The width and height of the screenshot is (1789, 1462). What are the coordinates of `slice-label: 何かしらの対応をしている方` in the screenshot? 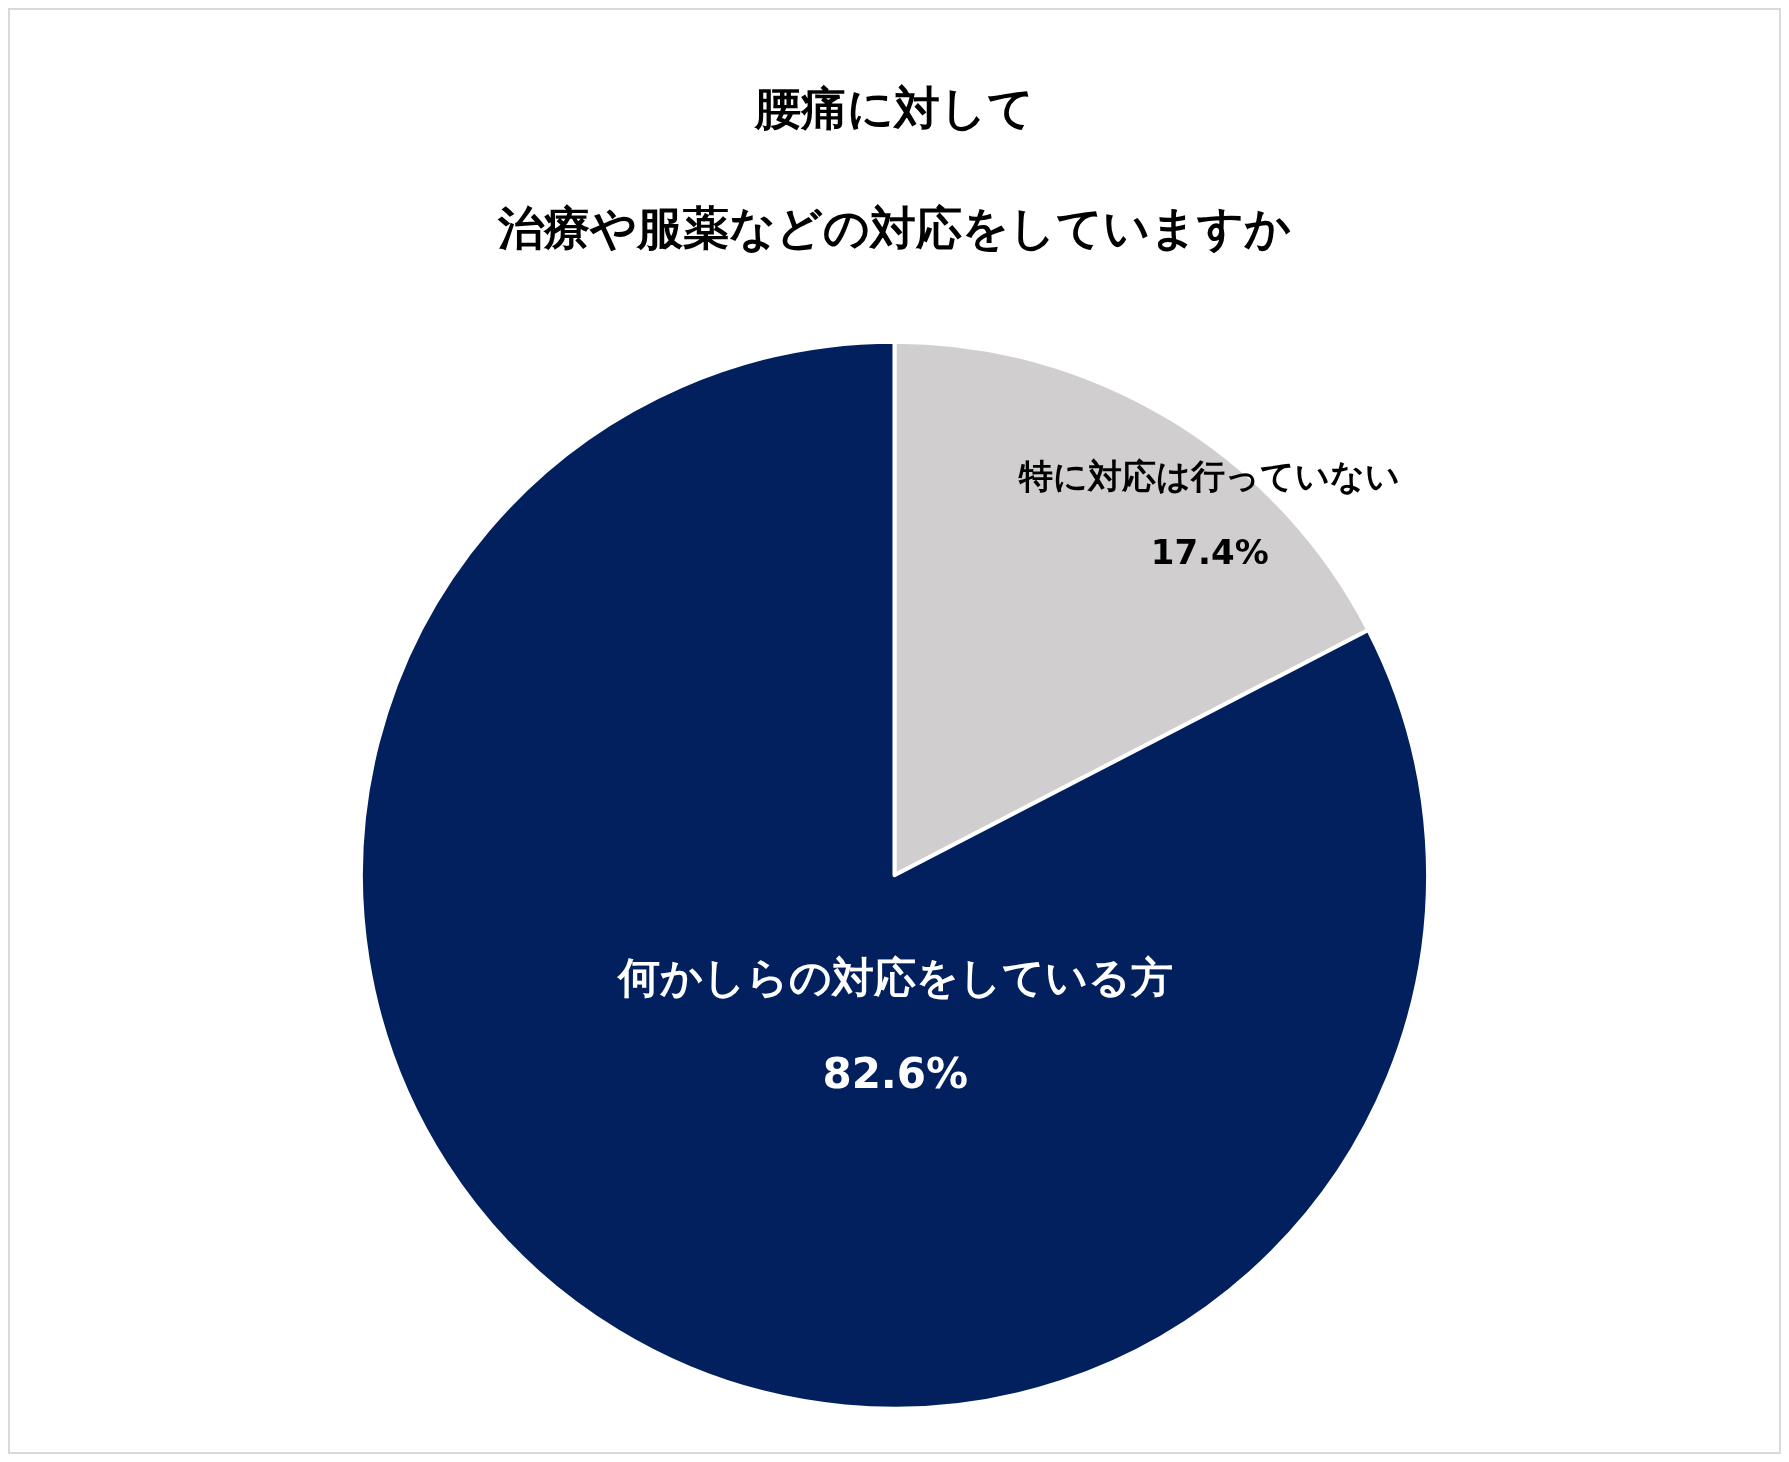 It's located at (894, 978).